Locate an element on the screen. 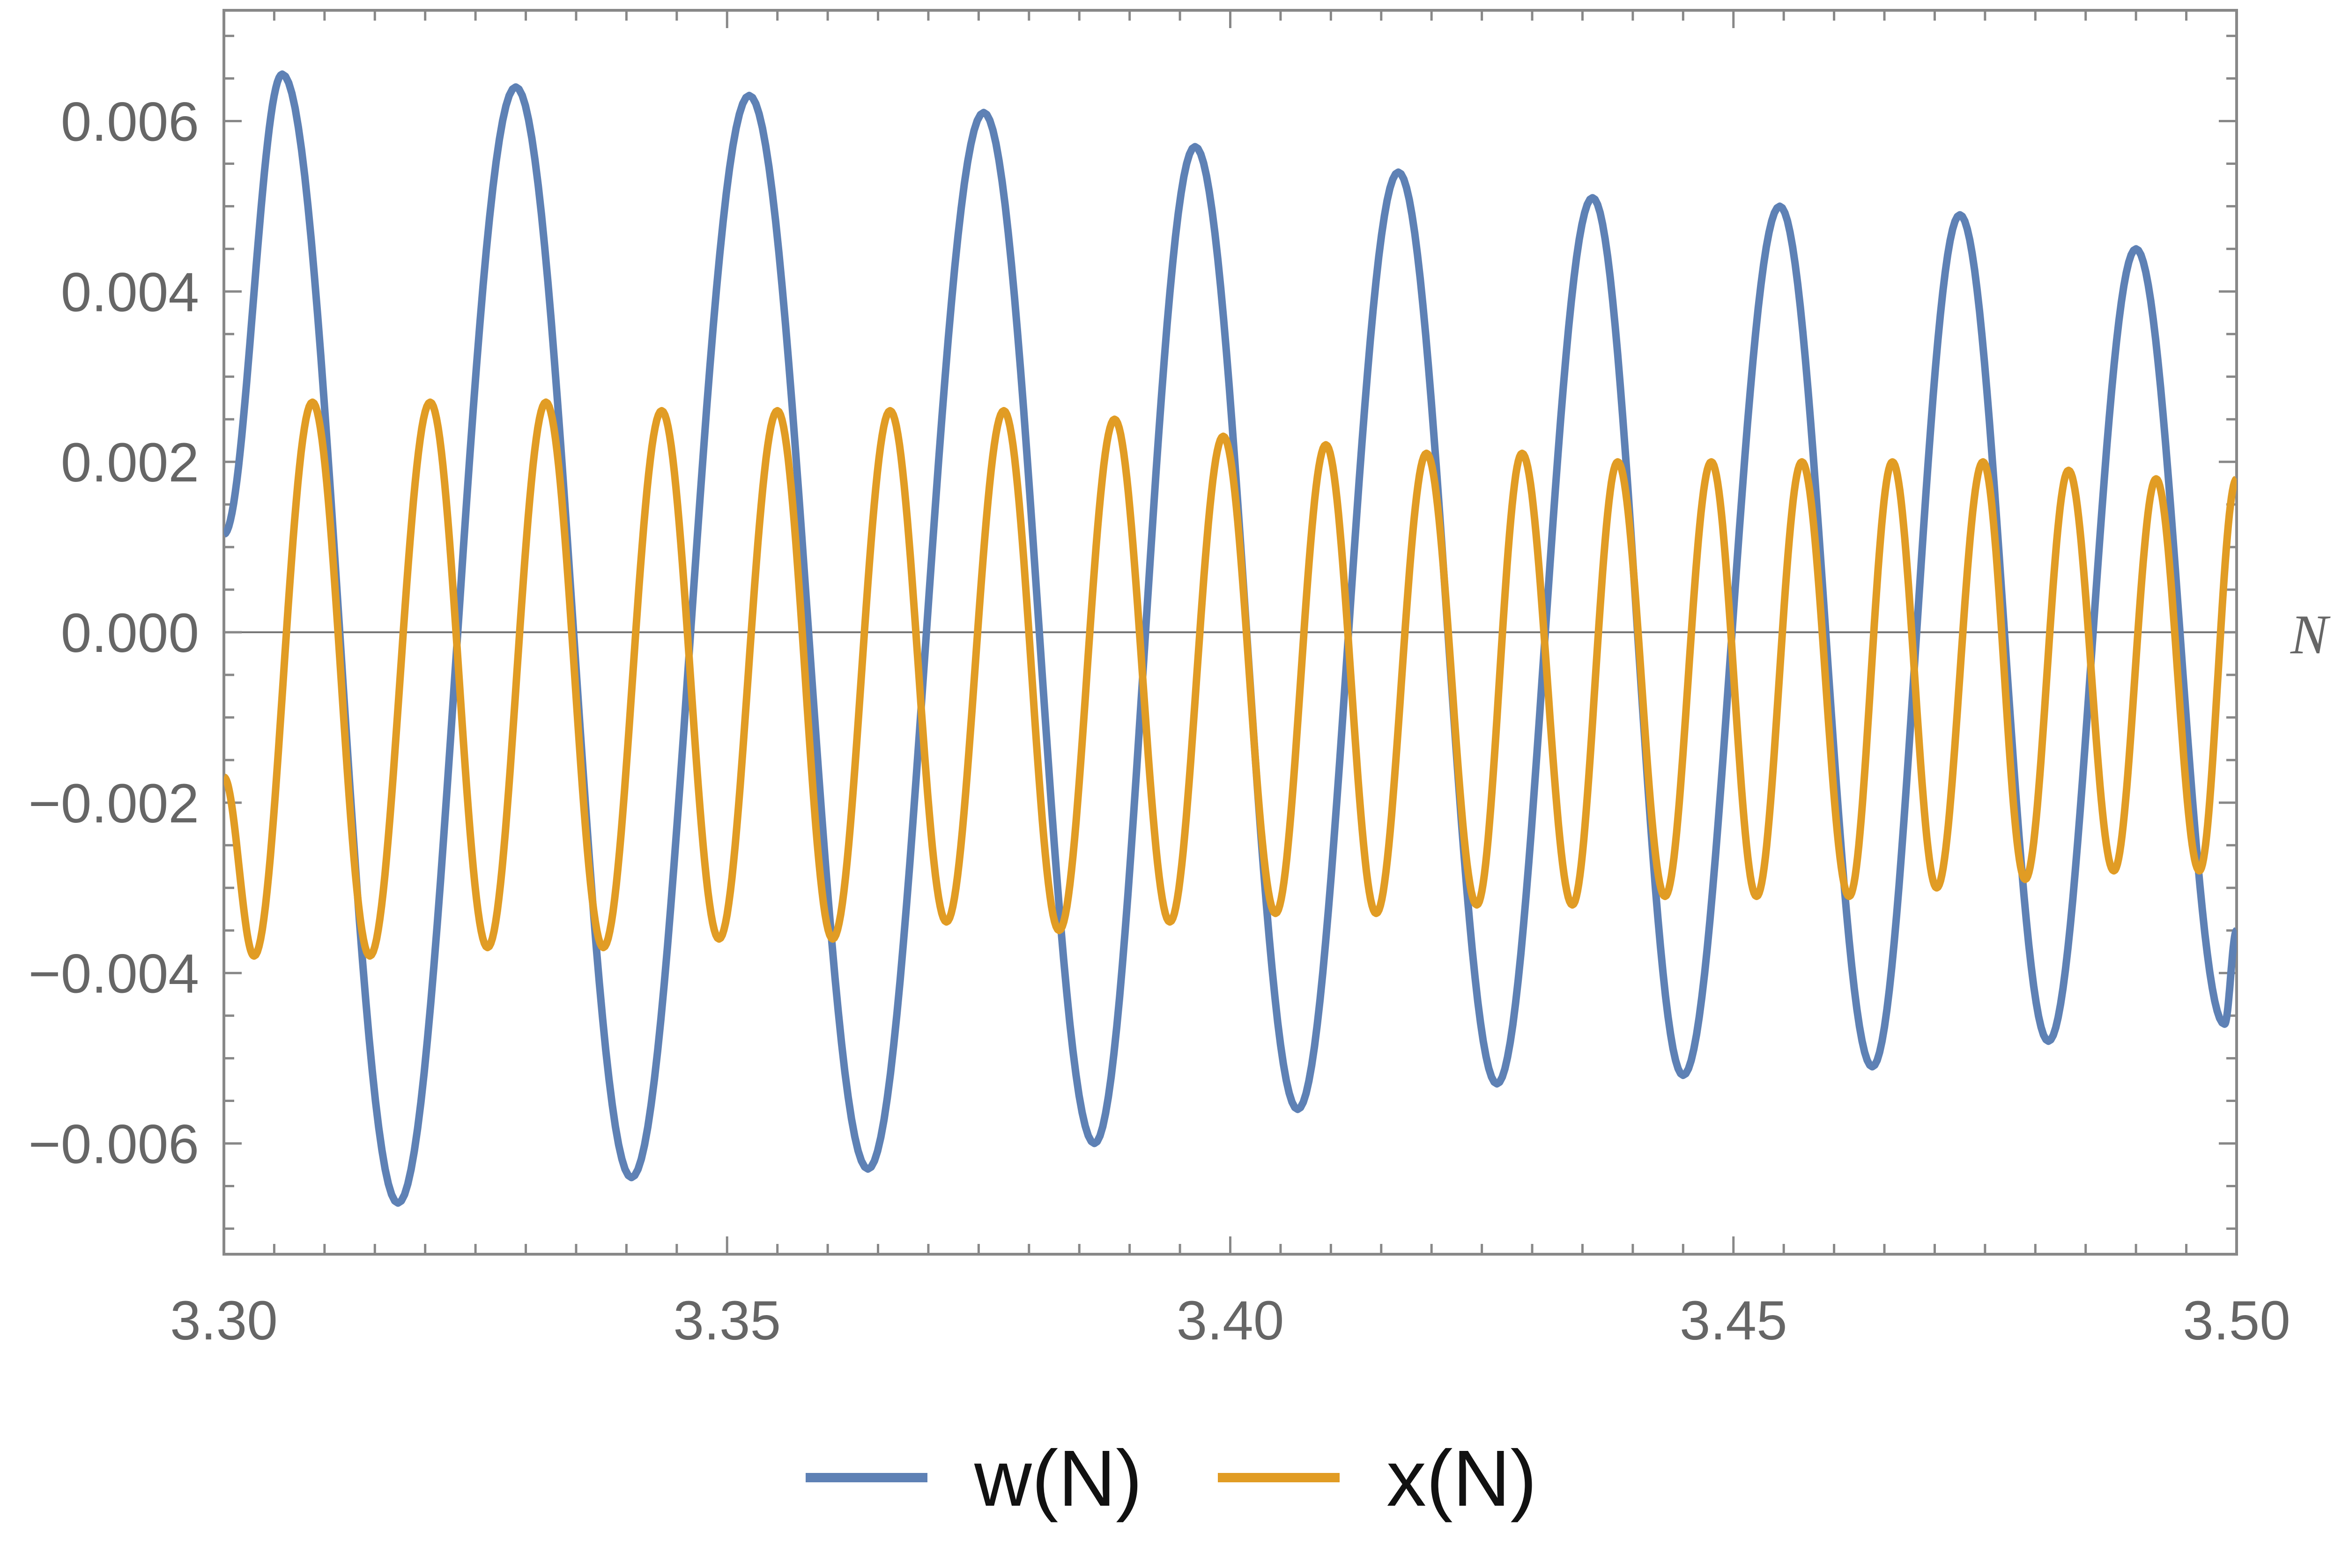  y-tick-label: 0.006 is located at coordinates (130, 122).